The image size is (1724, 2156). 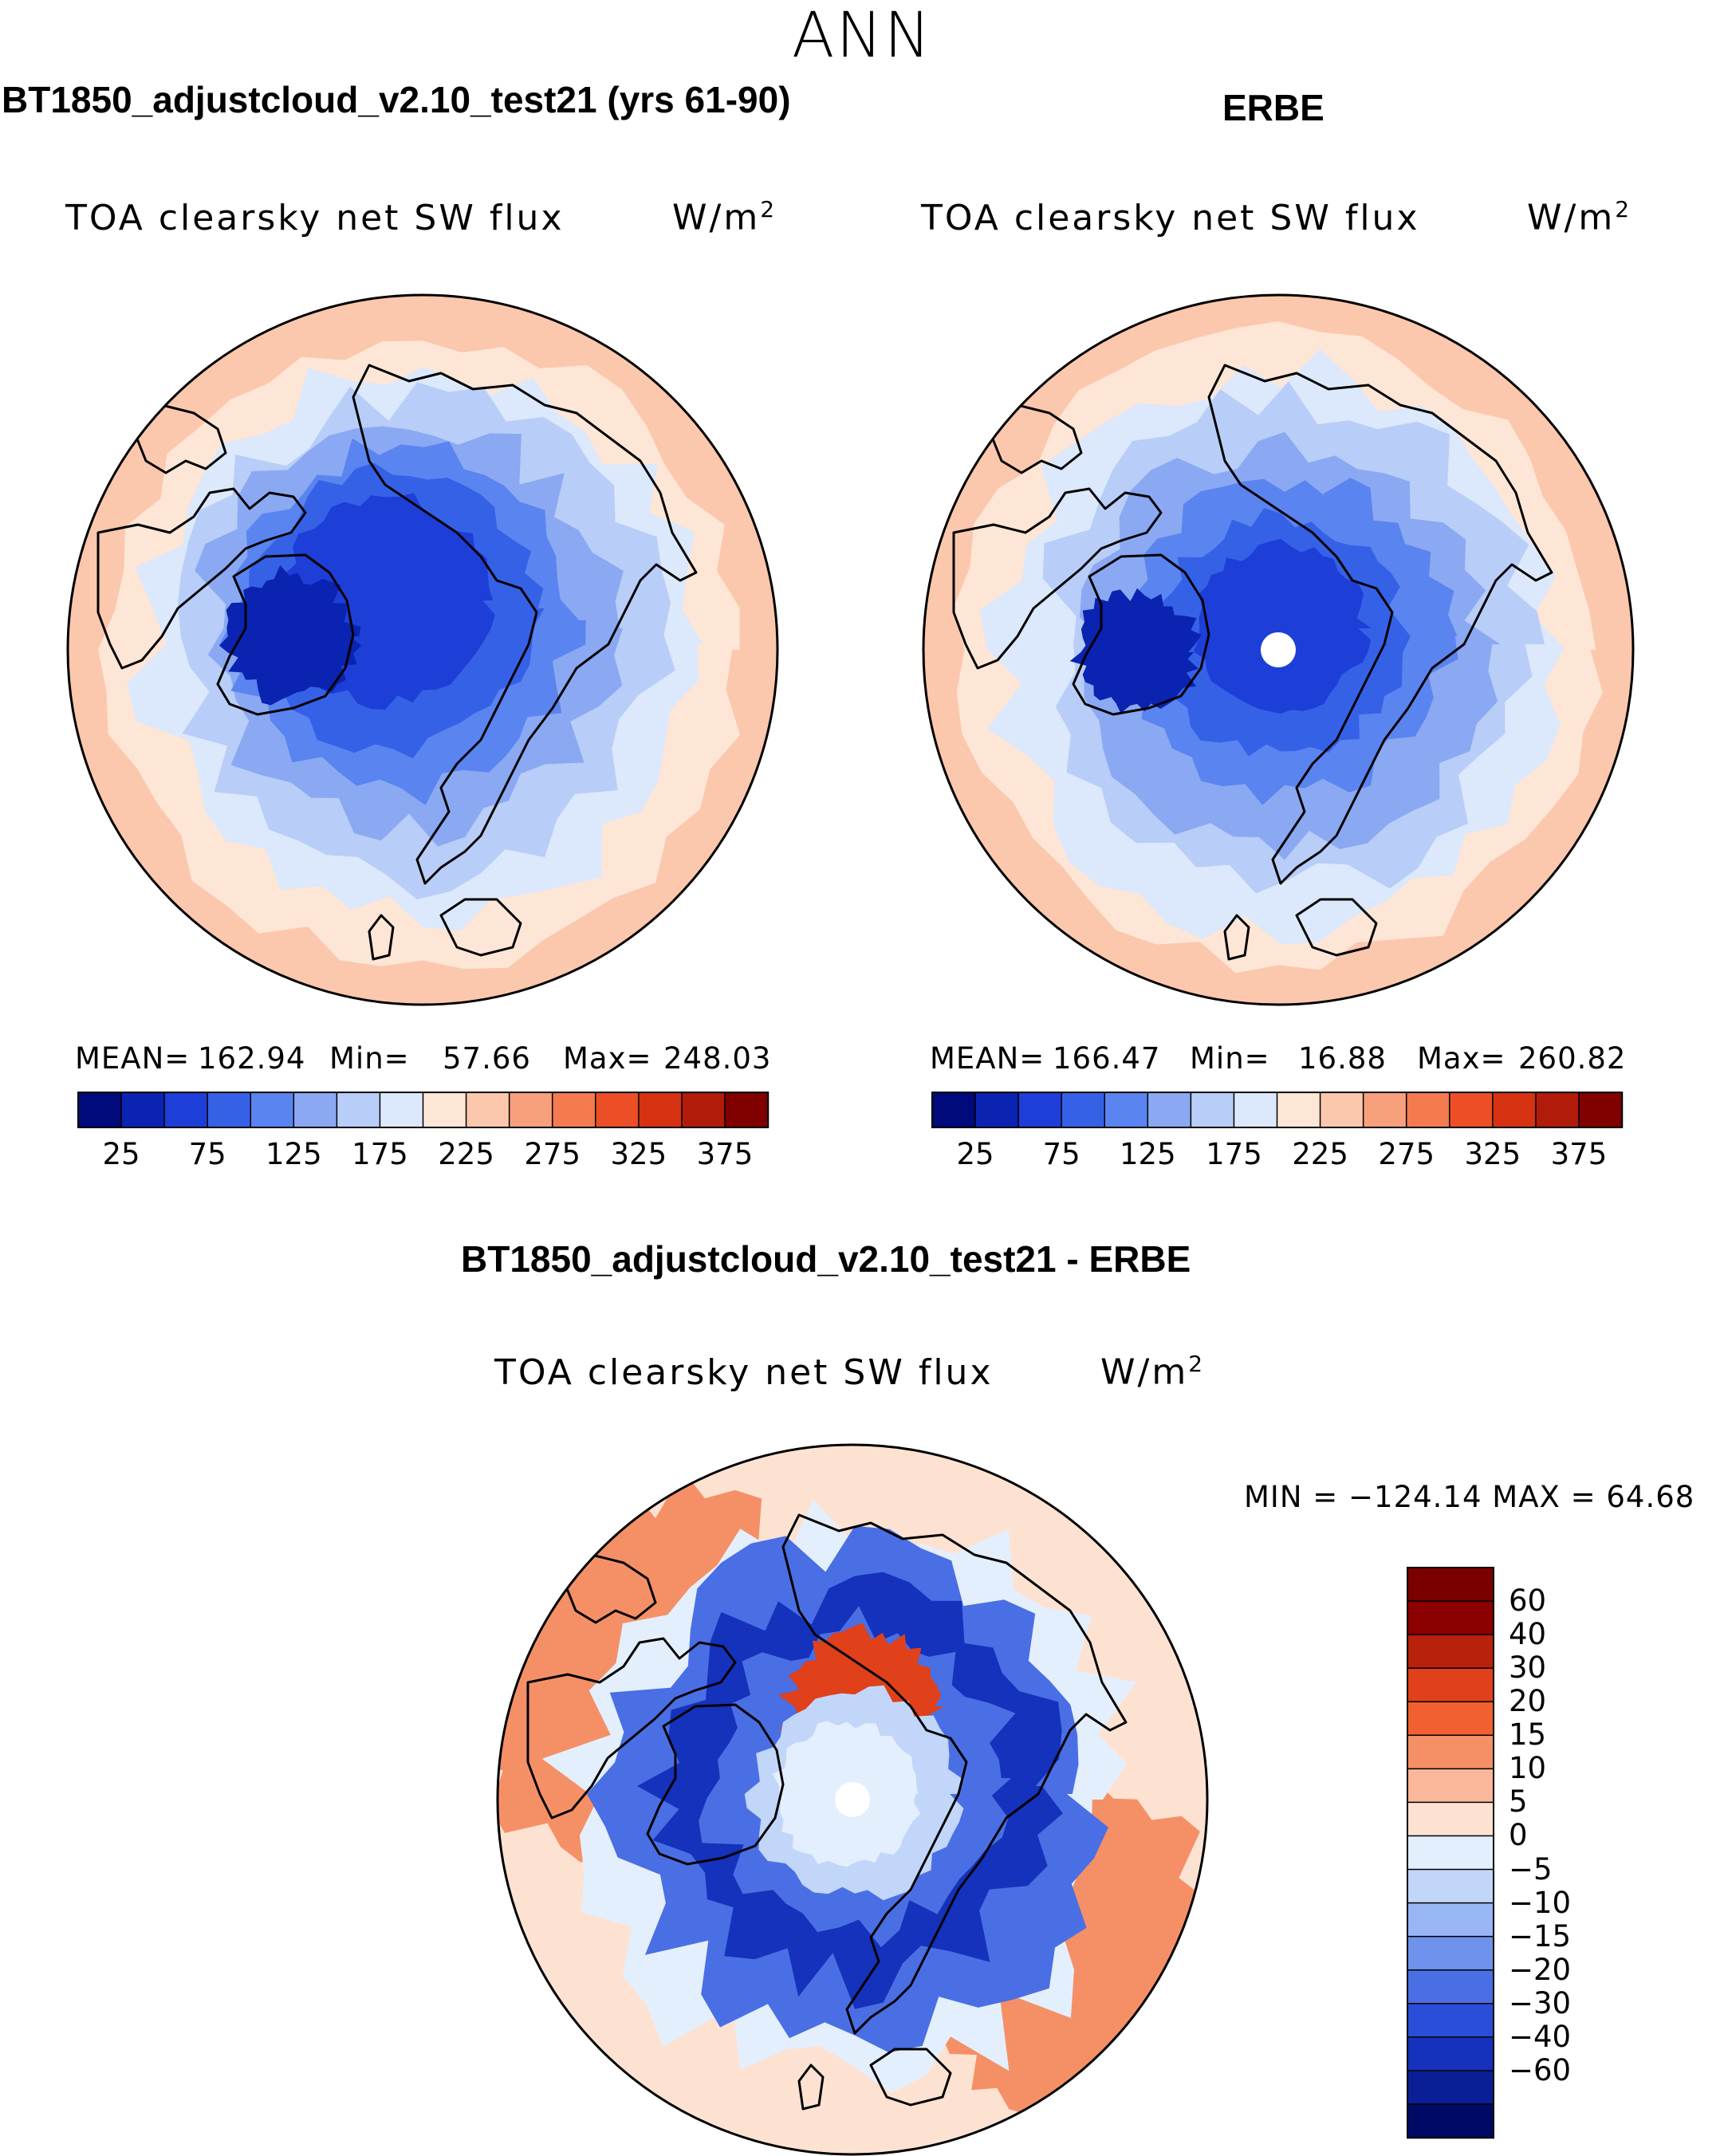 I want to click on panel-2-polar-map, so click(x=1278, y=650).